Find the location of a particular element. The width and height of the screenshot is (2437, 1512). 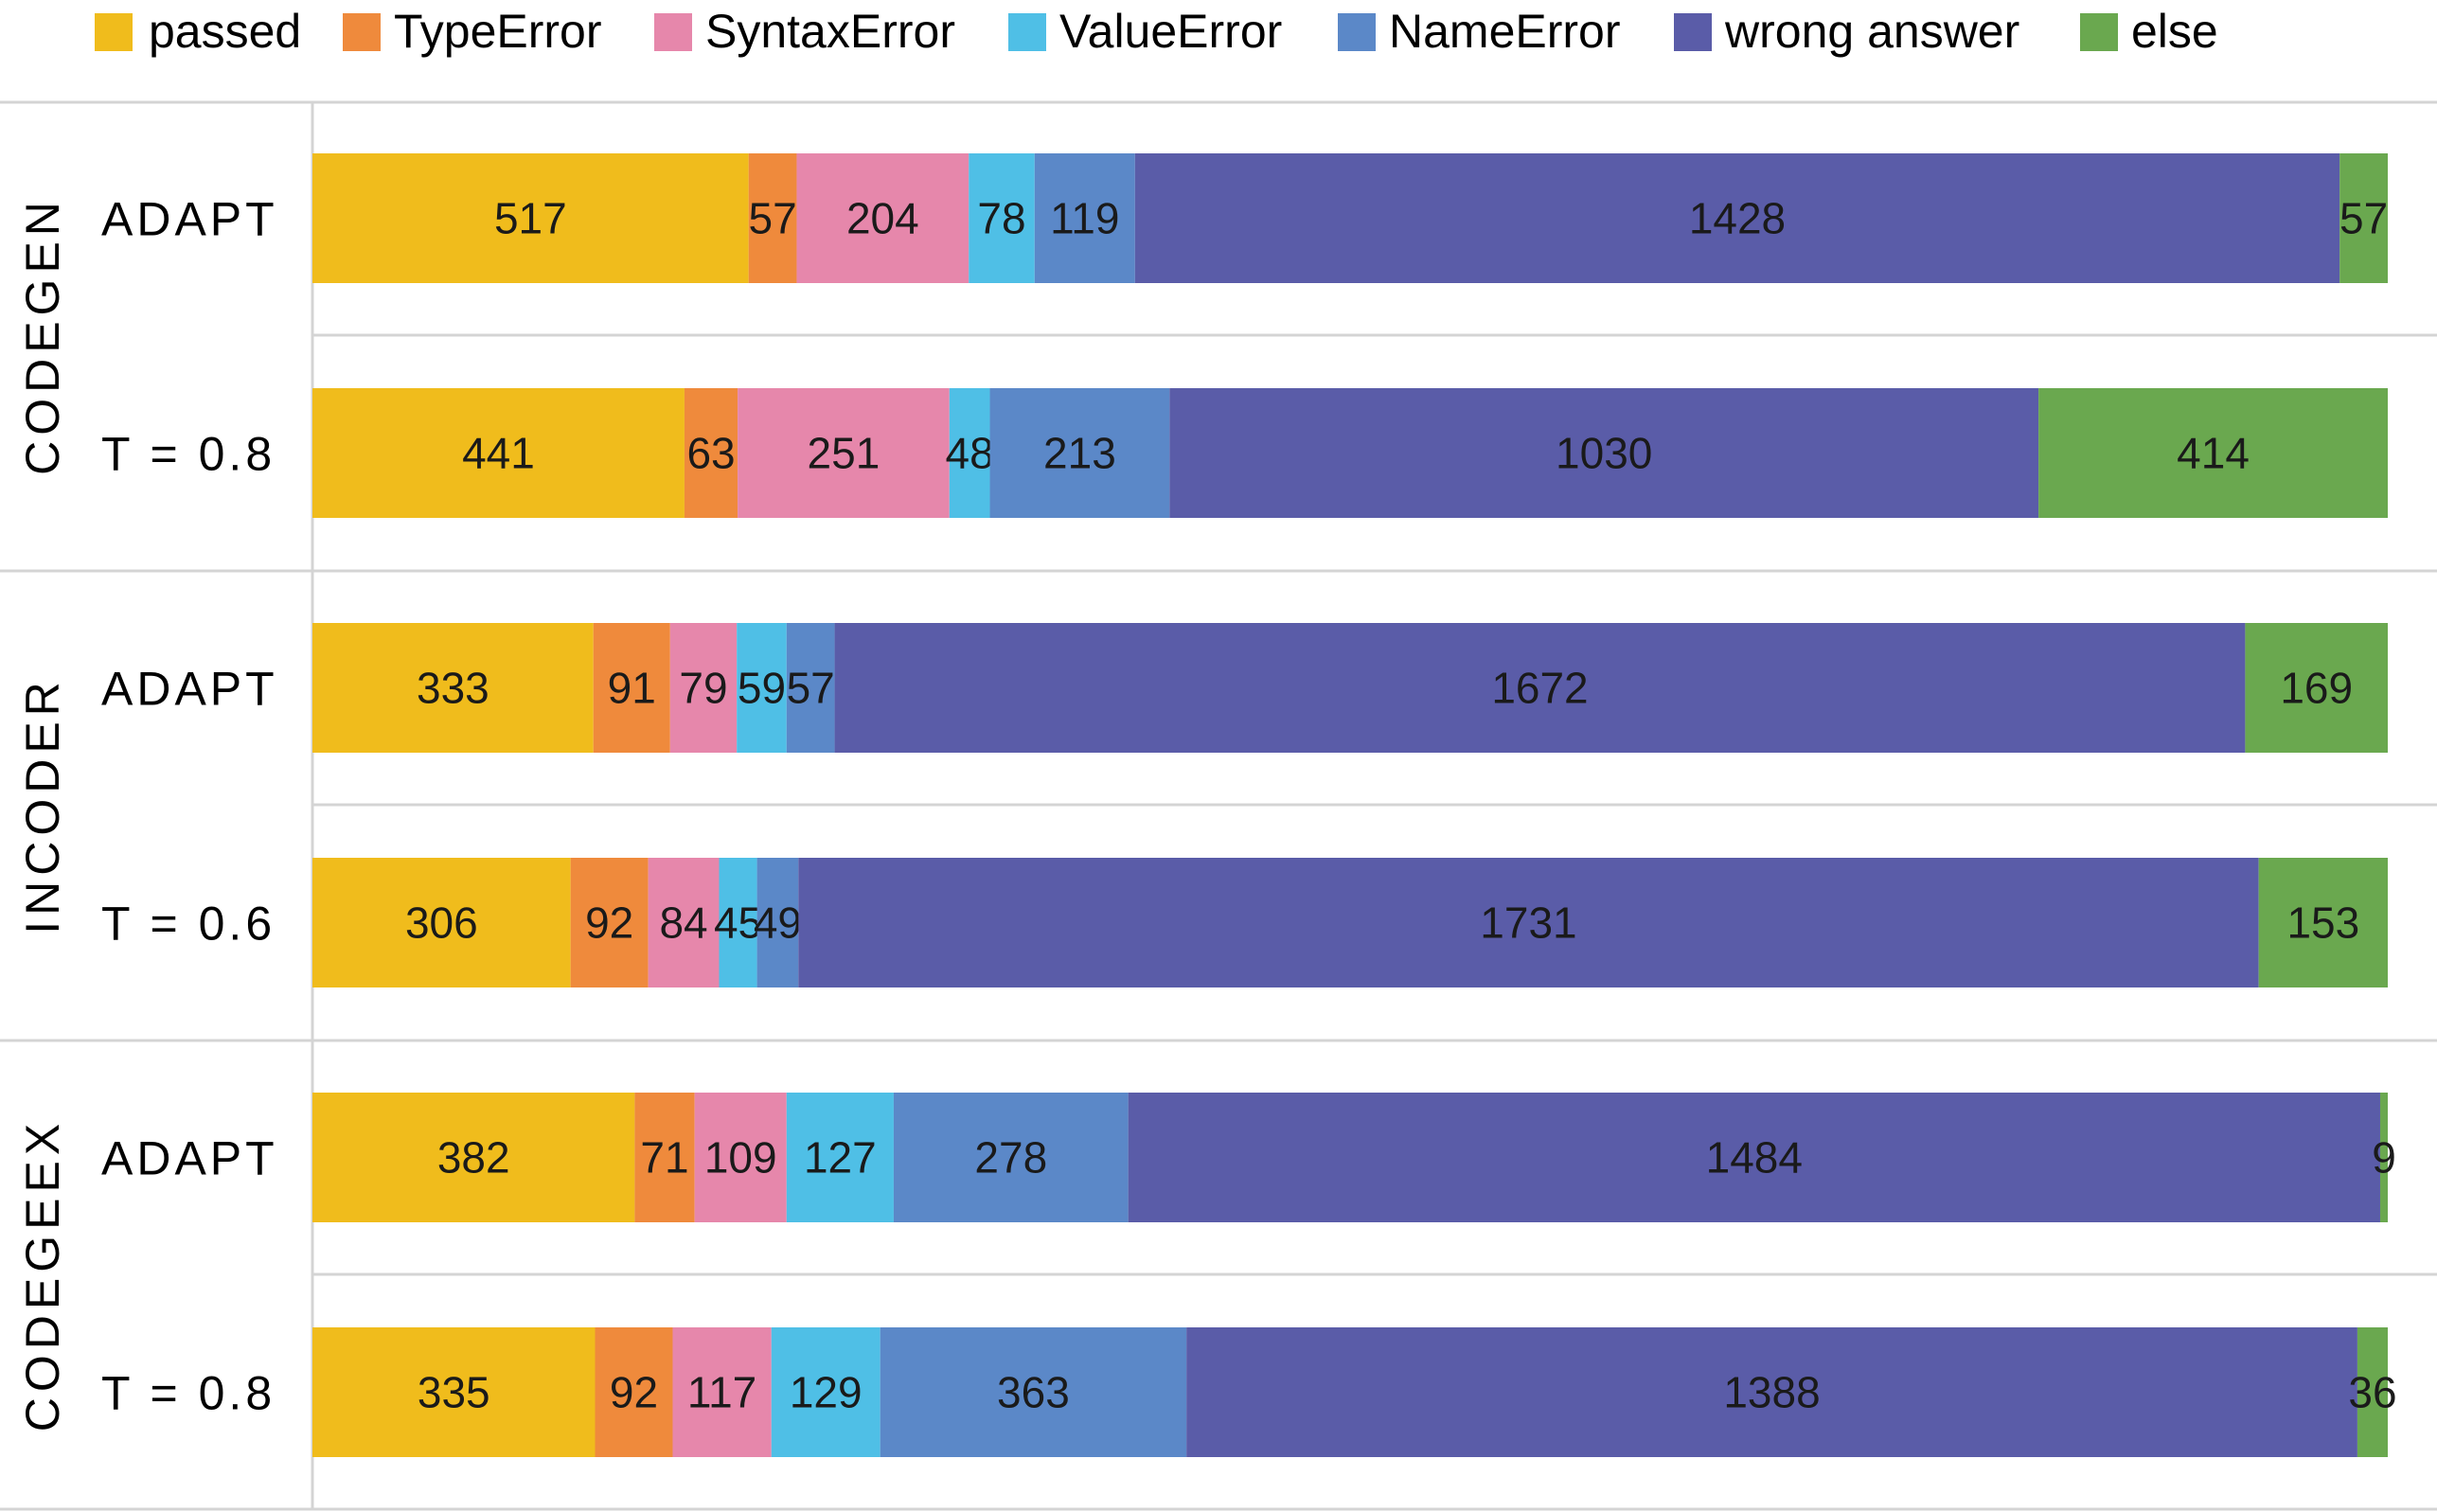

data-label-incoder-t-0-6-wrong-answer: 1731 is located at coordinates (1528, 923).